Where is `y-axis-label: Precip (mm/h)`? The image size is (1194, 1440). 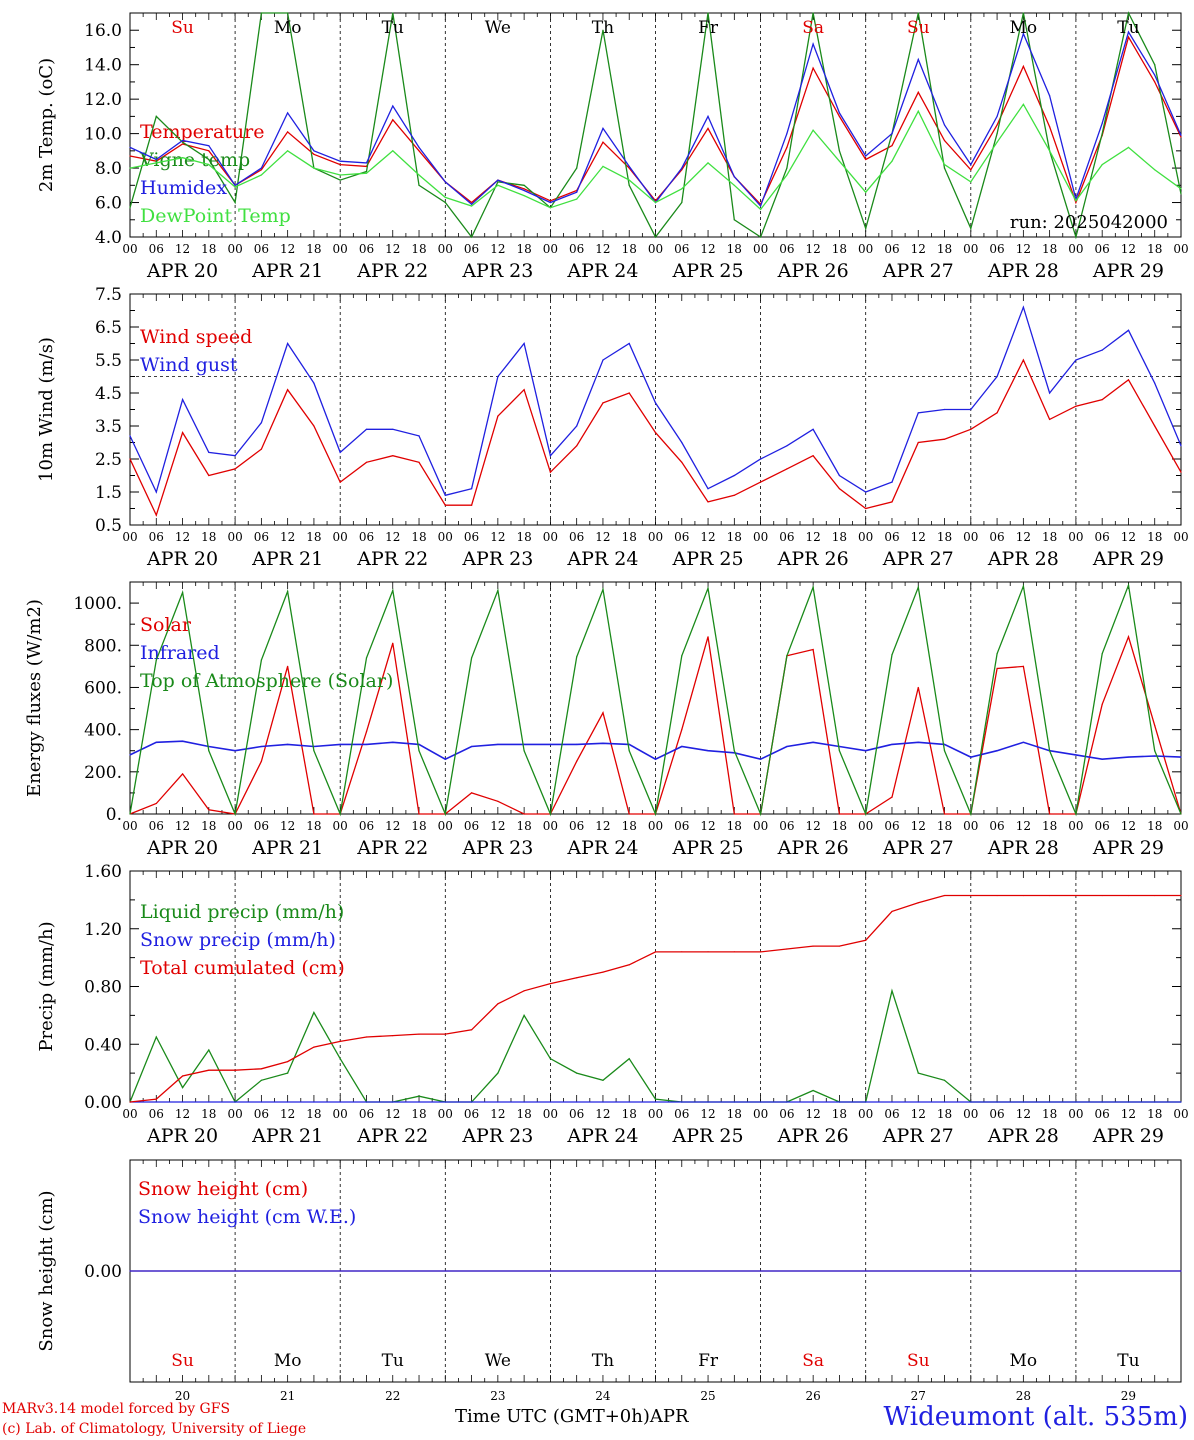 y-axis-label: Precip (mm/h) is located at coordinates (46, 986).